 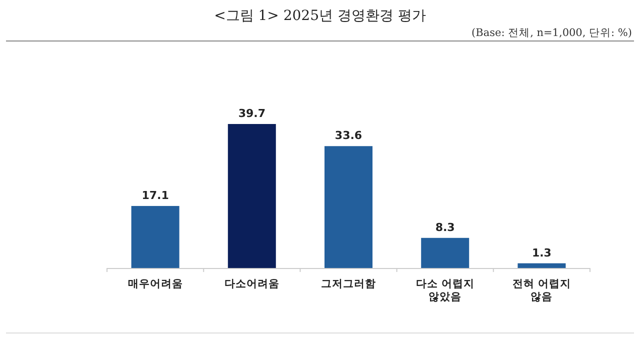 I want to click on data-label: 1.3, so click(x=542, y=253).